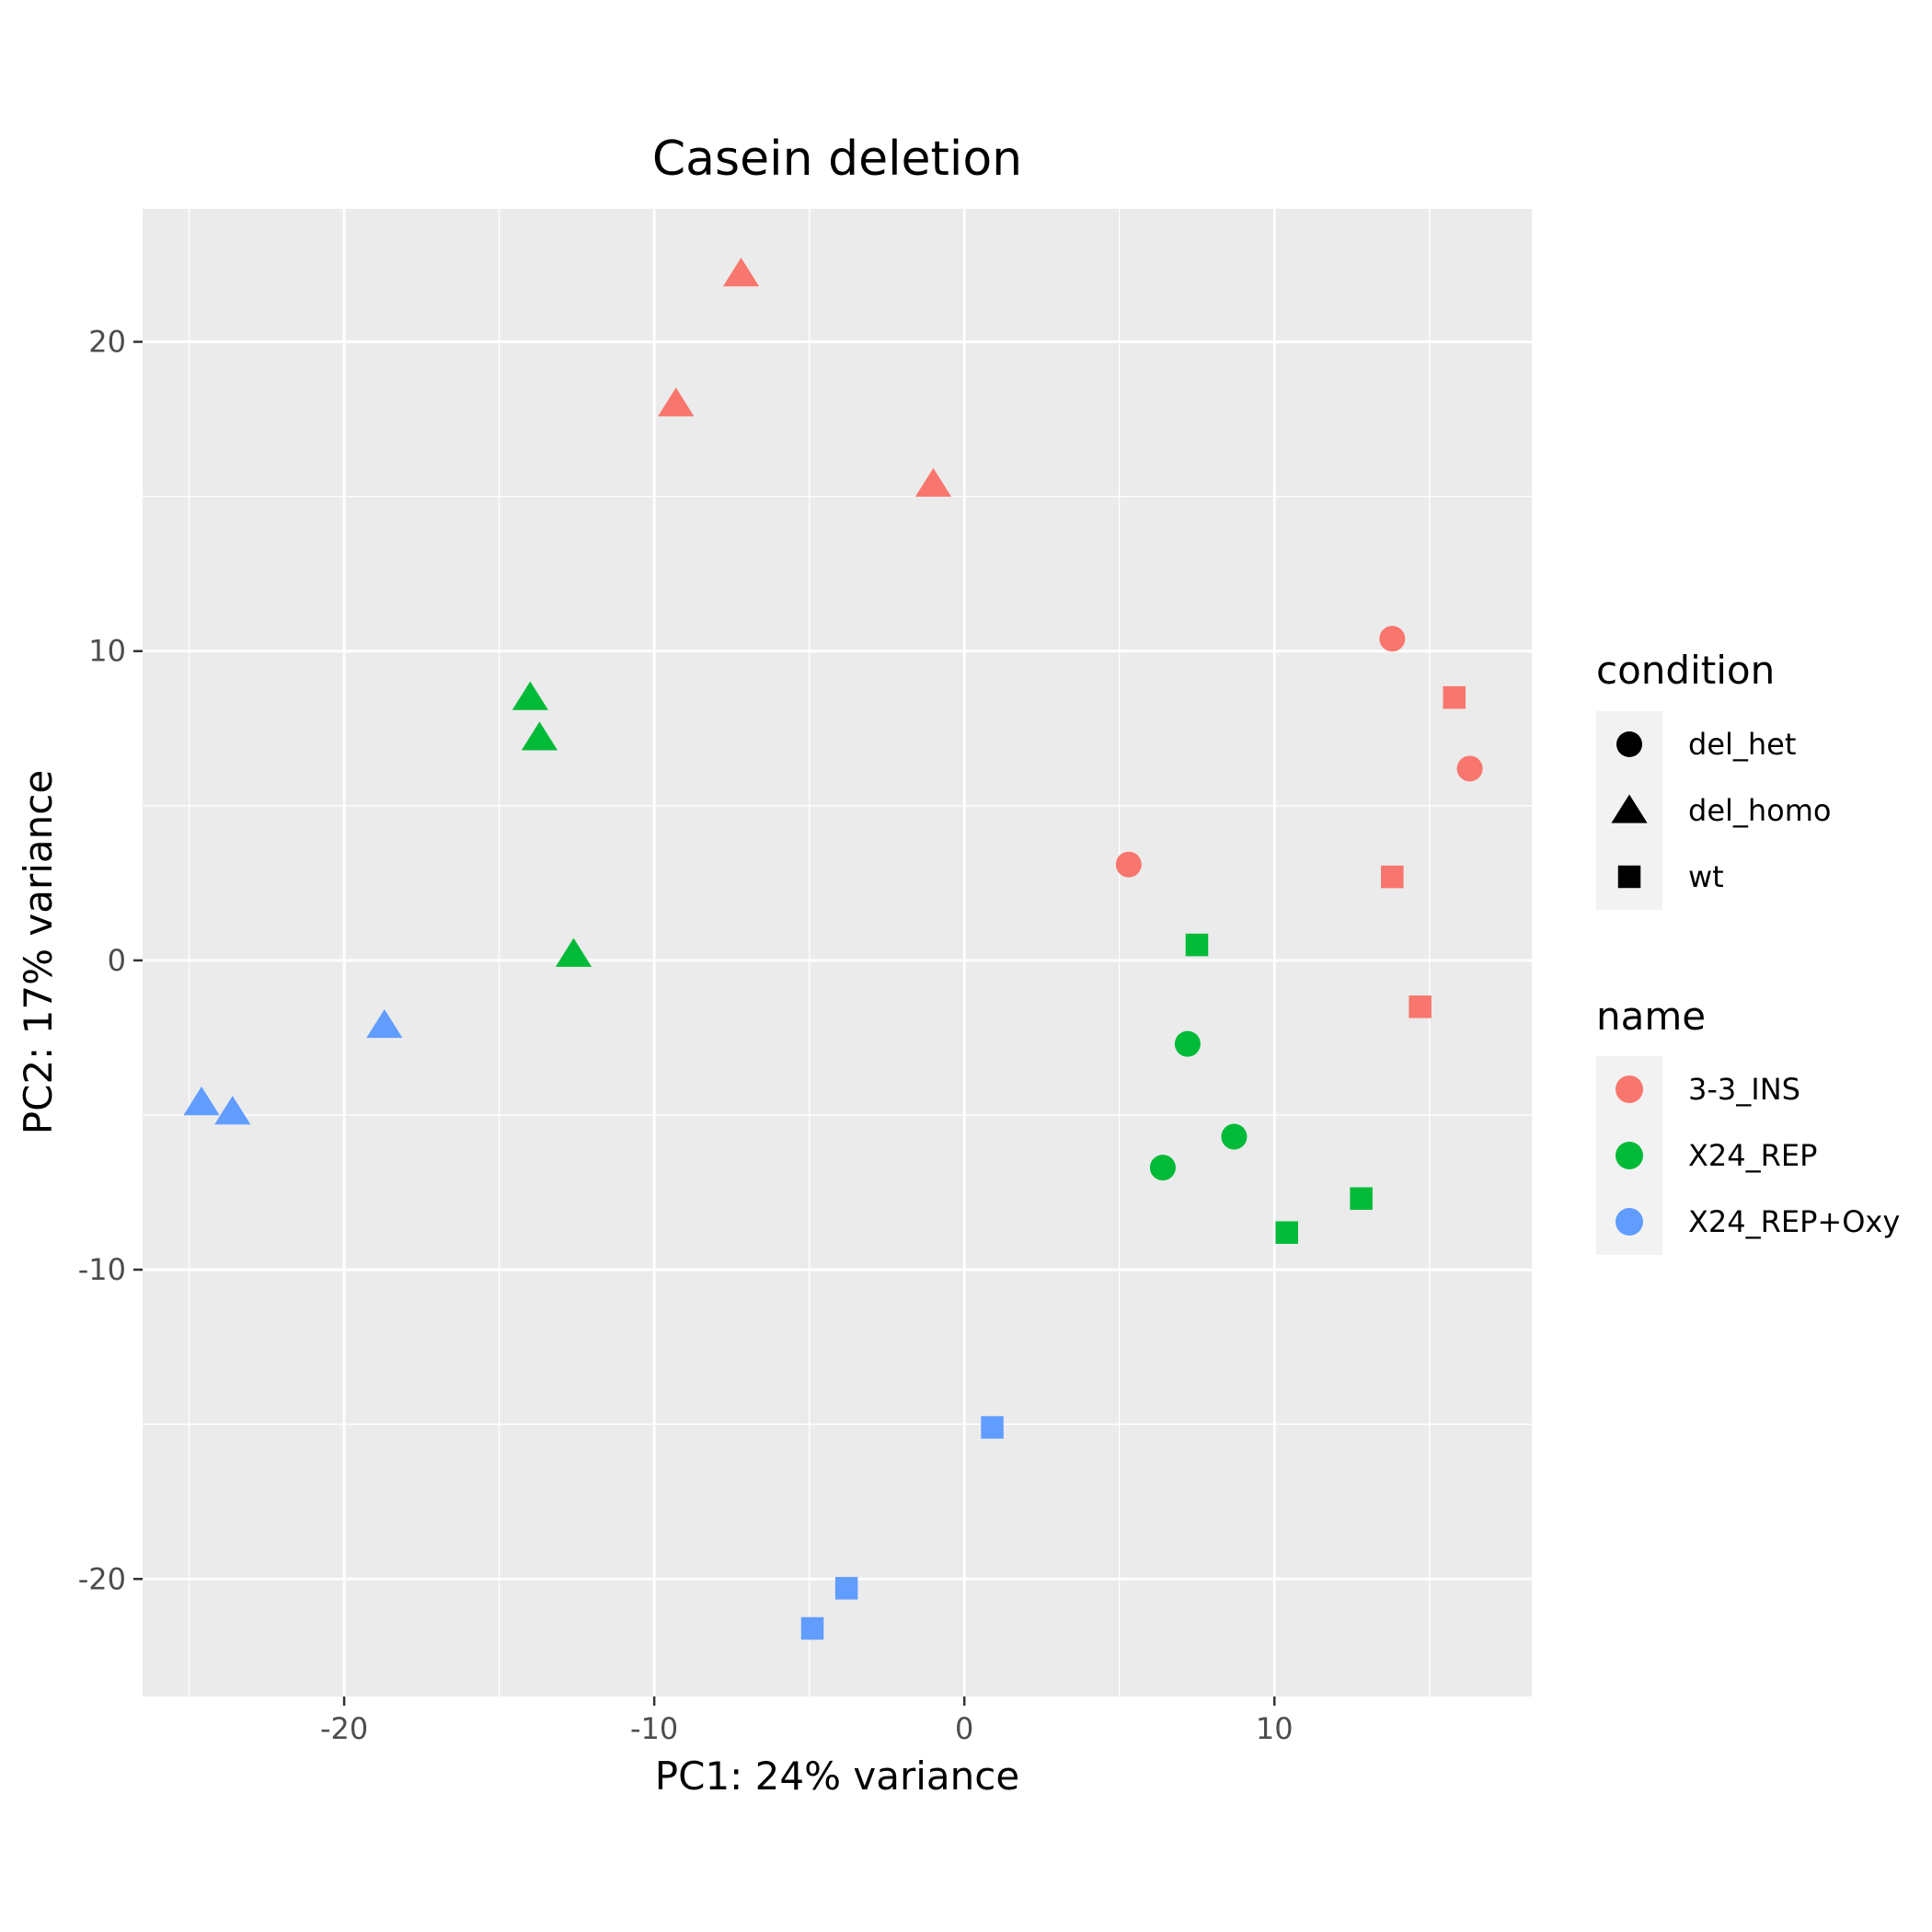  Describe the element at coordinates (654, 1728) in the screenshot. I see `x-tick-label: -10` at that location.